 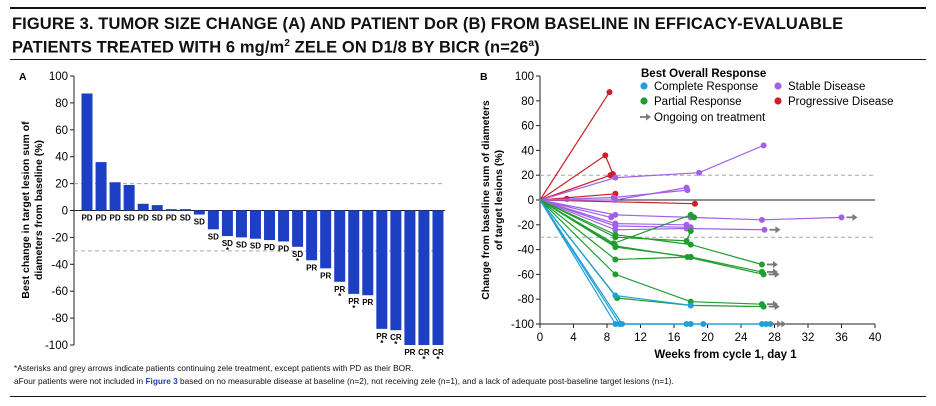 I want to click on panel-b-y-tick-label: -100, so click(x=522, y=325).